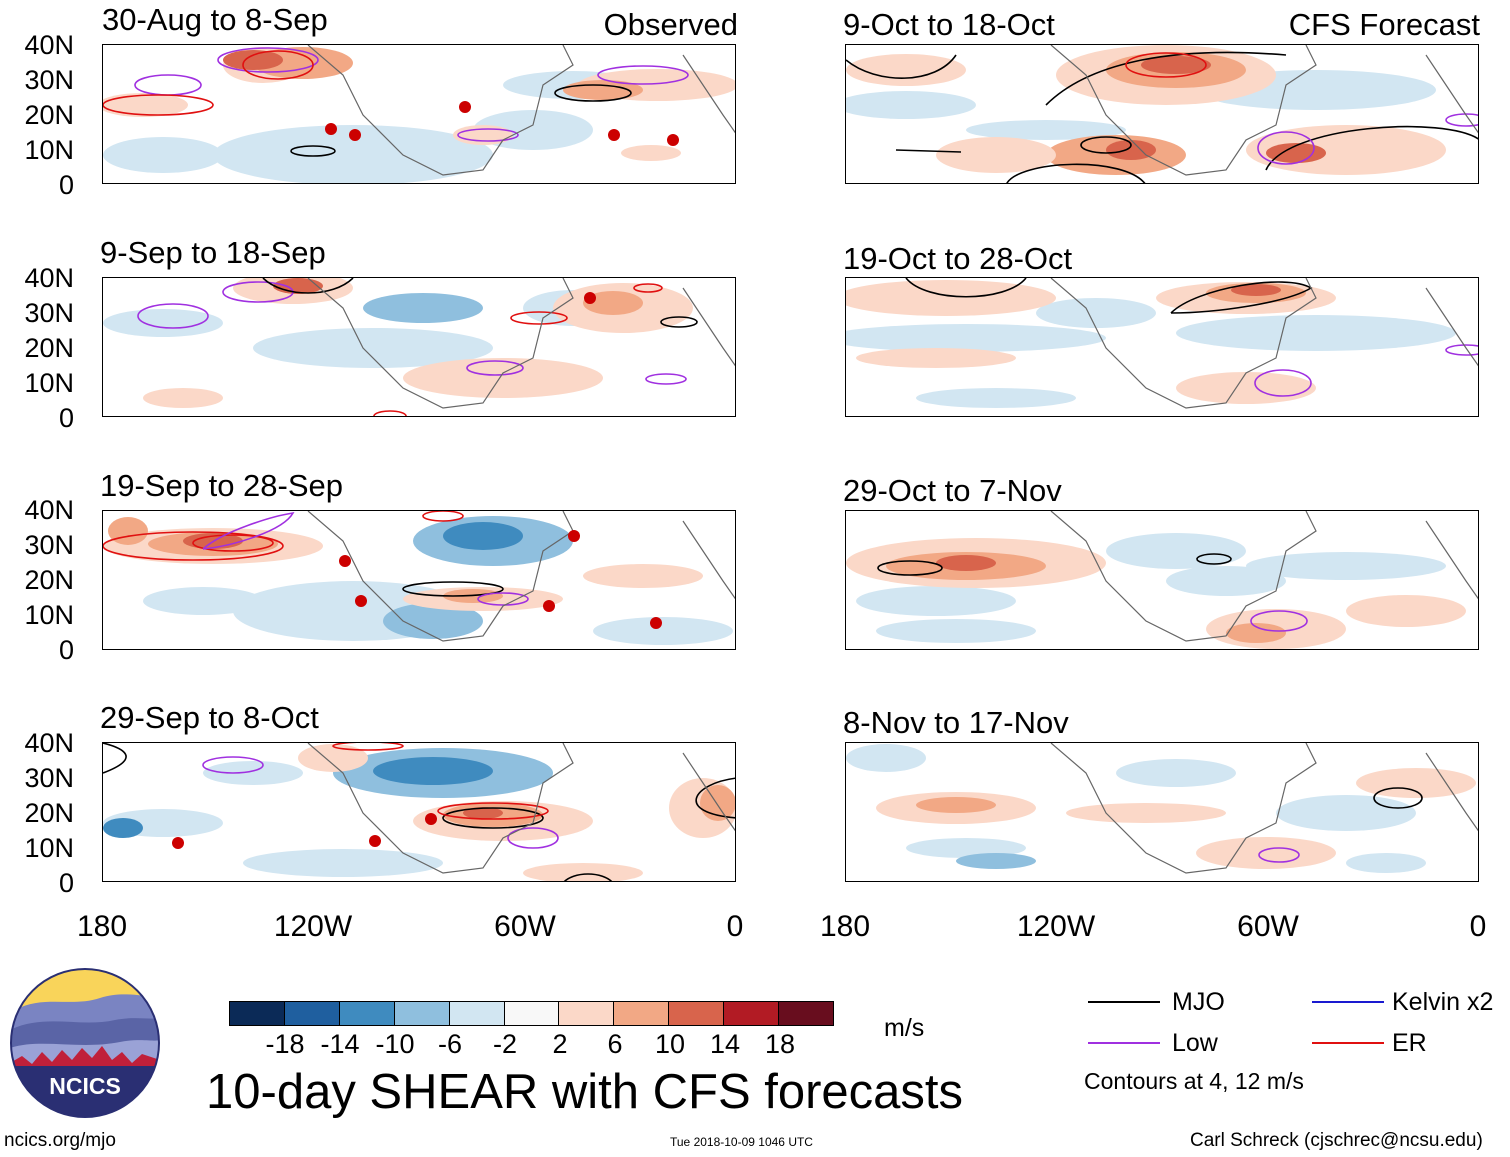 The width and height of the screenshot is (1510, 1157). Describe the element at coordinates (1198, 1002) in the screenshot. I see `legend-label-mjo: MJO` at that location.